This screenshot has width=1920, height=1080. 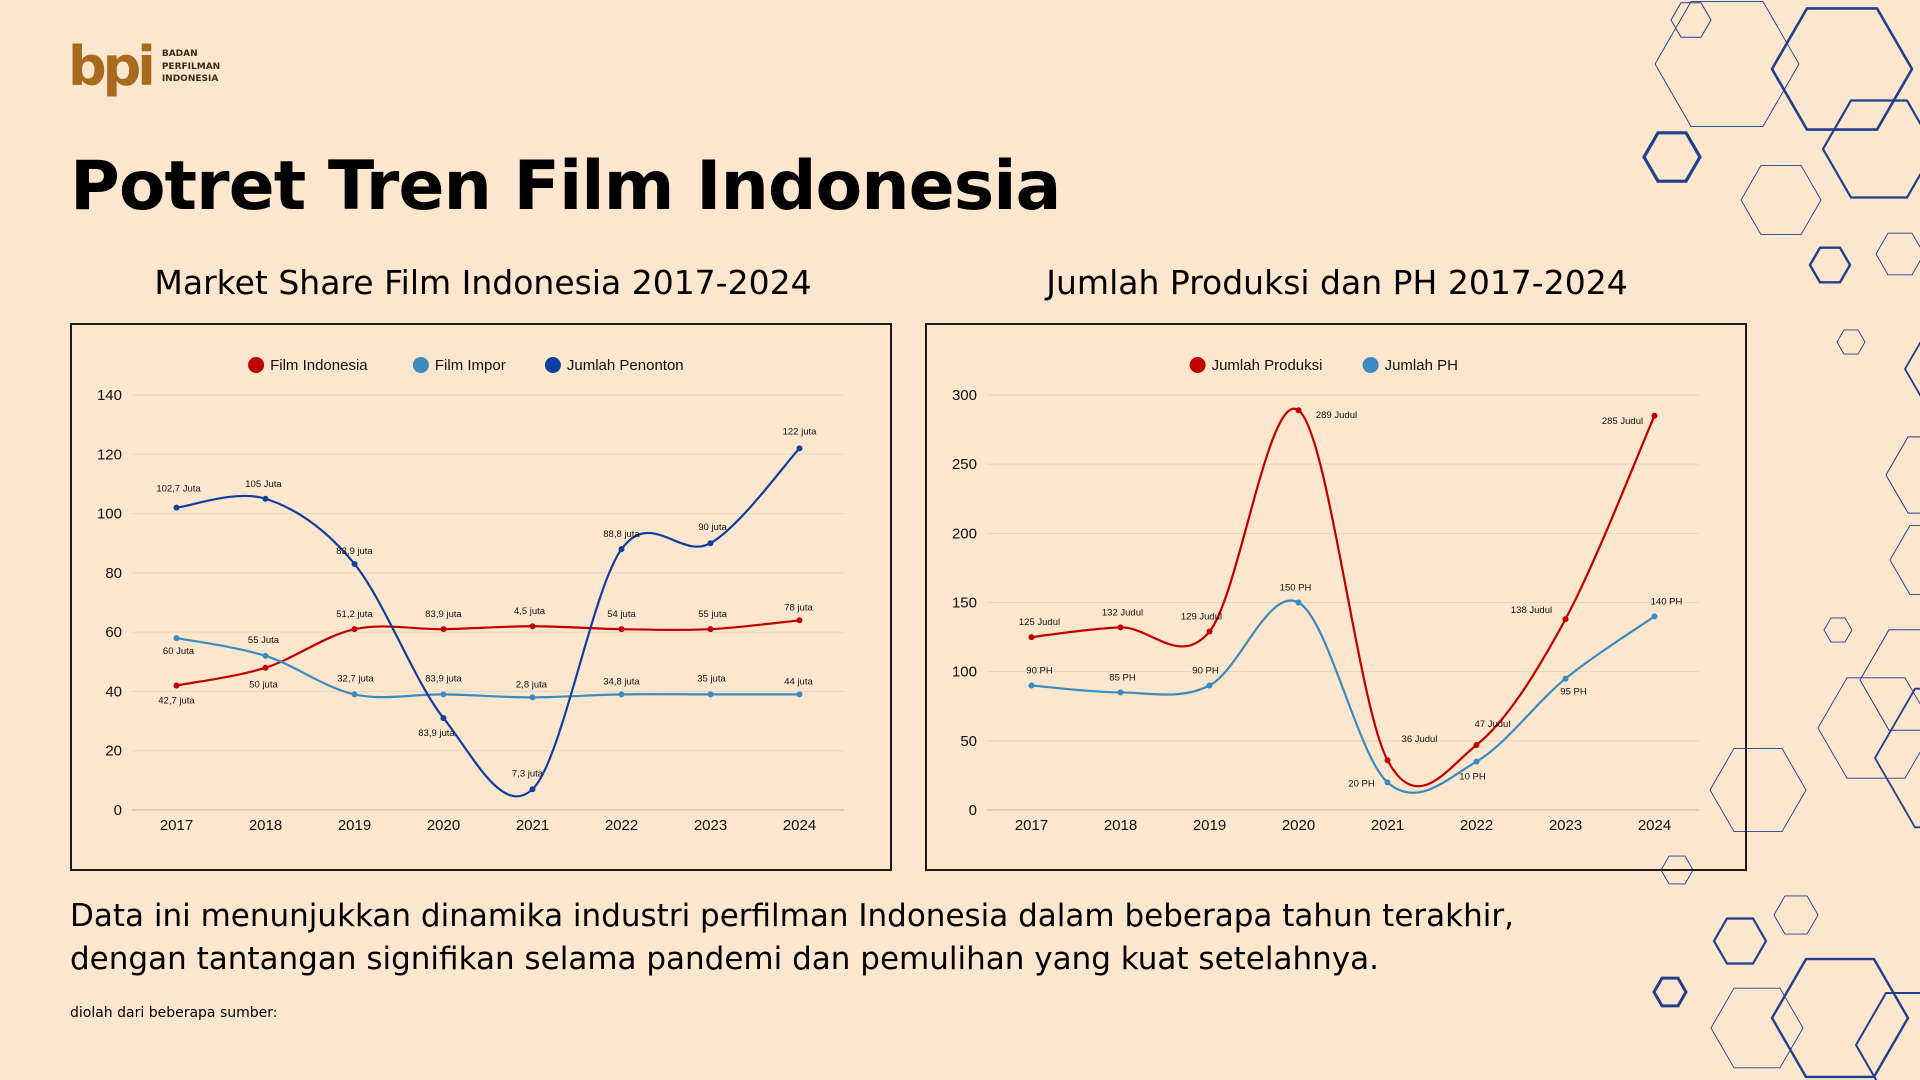 I want to click on data-label: 10 PH, so click(x=1472, y=777).